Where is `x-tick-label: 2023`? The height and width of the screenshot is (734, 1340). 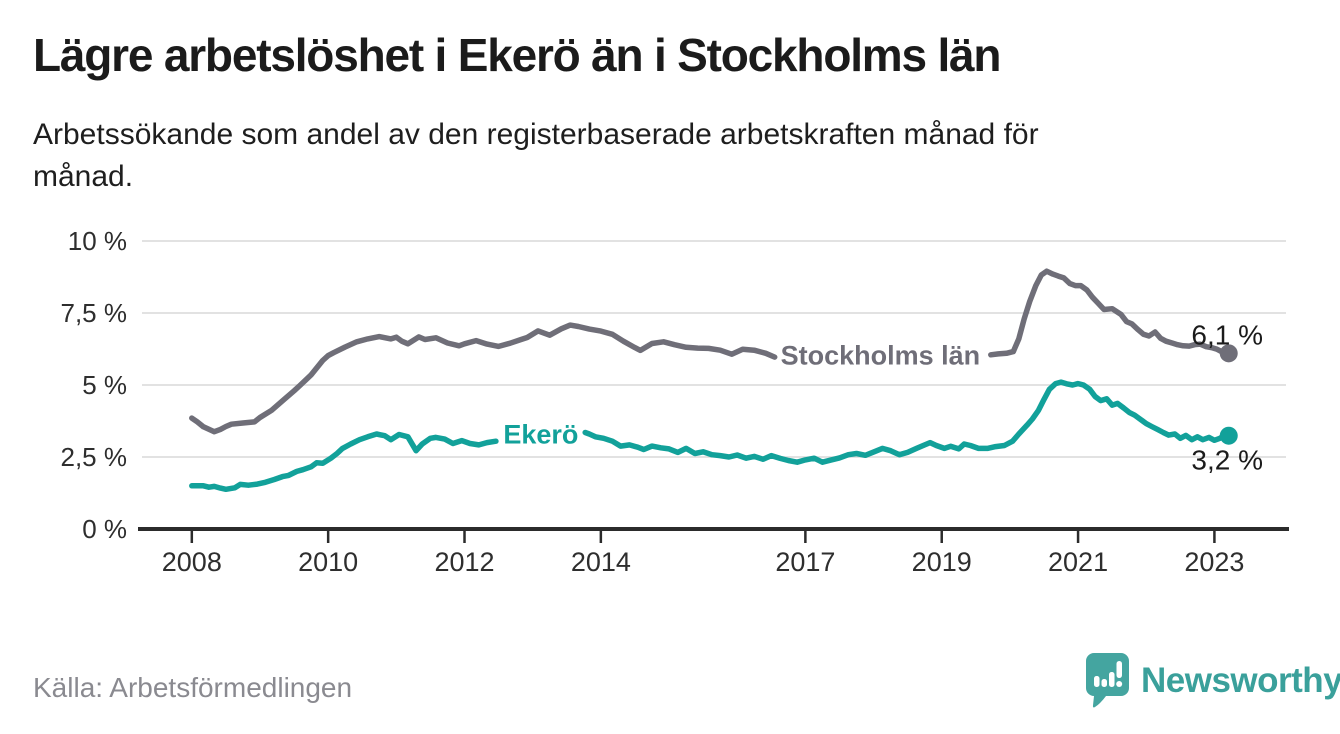 x-tick-label: 2023 is located at coordinates (1214, 562).